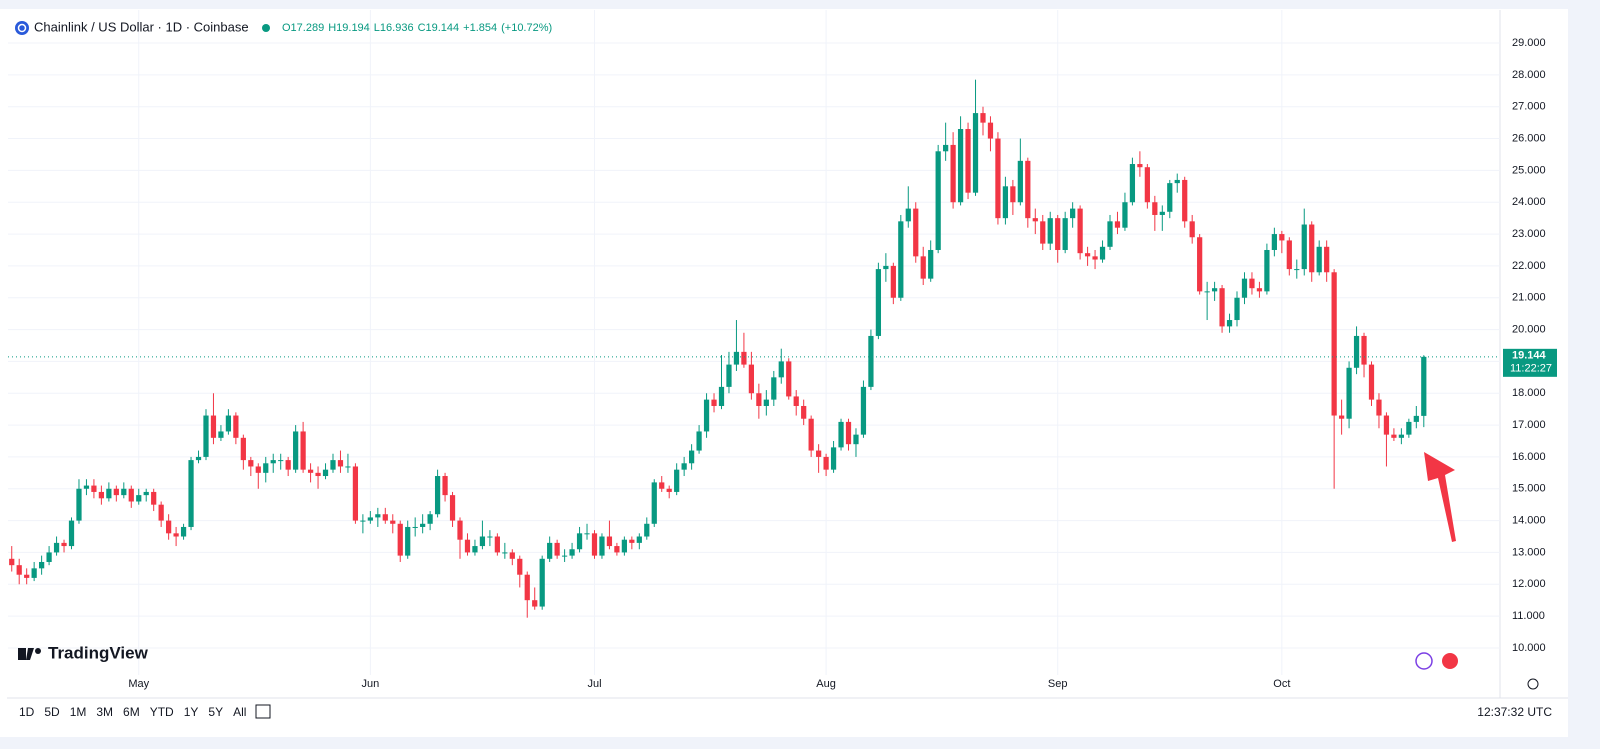  What do you see at coordinates (52, 712) in the screenshot?
I see `range-button: 5D` at bounding box center [52, 712].